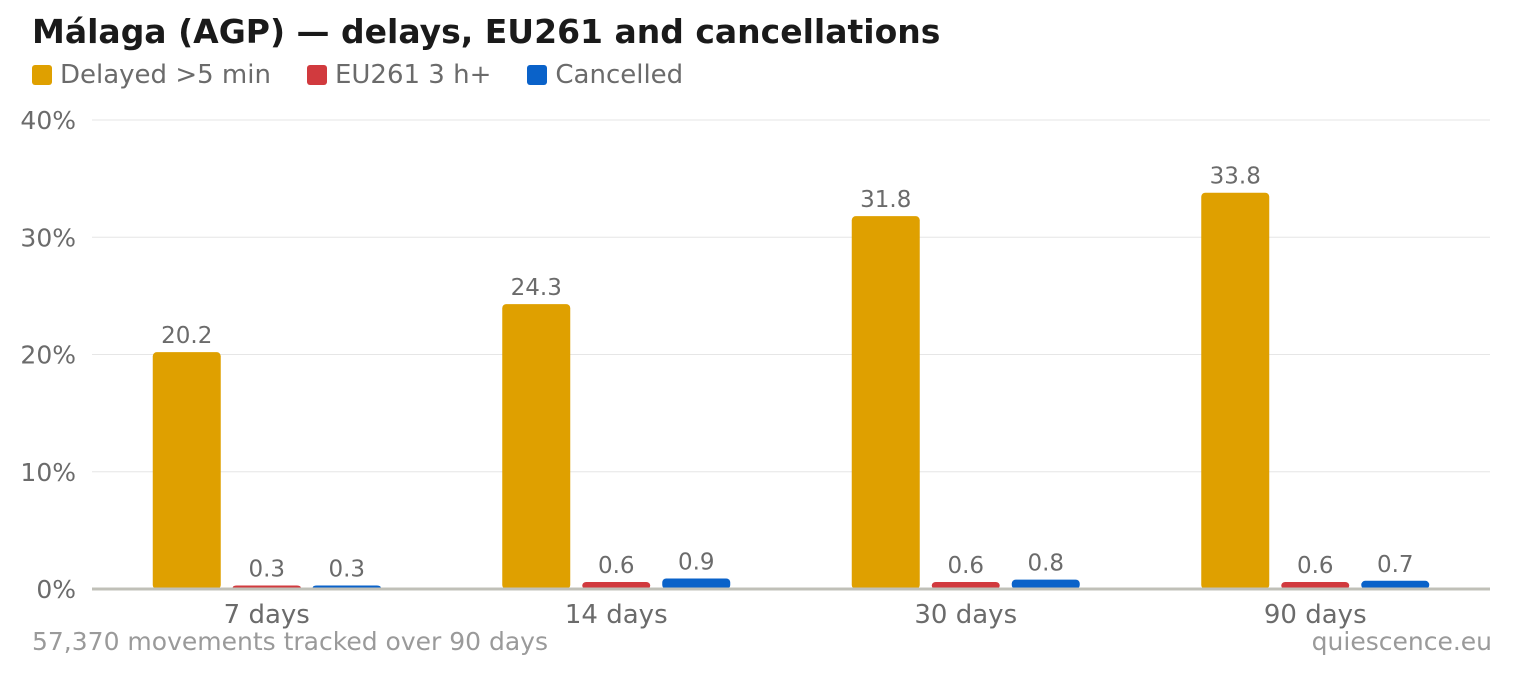 The height and width of the screenshot is (680, 1520). What do you see at coordinates (885, 200) in the screenshot?
I see `data-label: 31.8` at bounding box center [885, 200].